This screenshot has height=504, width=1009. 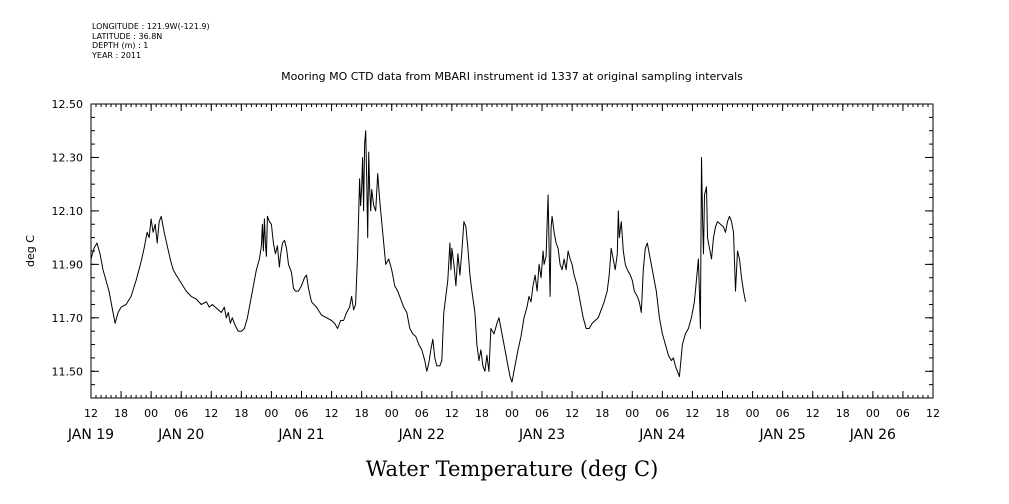 What do you see at coordinates (872, 435) in the screenshot?
I see `x-day-label: JAN 26` at bounding box center [872, 435].